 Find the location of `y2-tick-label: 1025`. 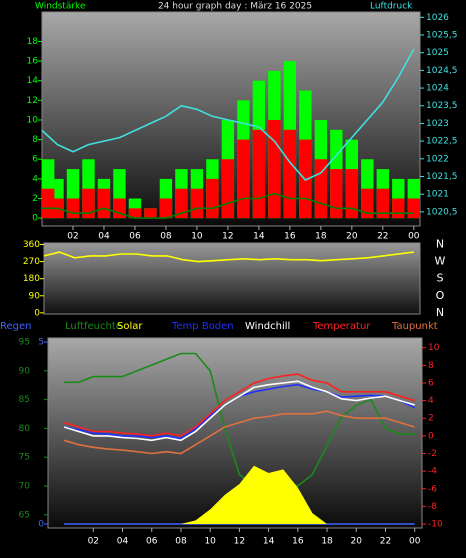

y2-tick-label: 1025 is located at coordinates (437, 53).